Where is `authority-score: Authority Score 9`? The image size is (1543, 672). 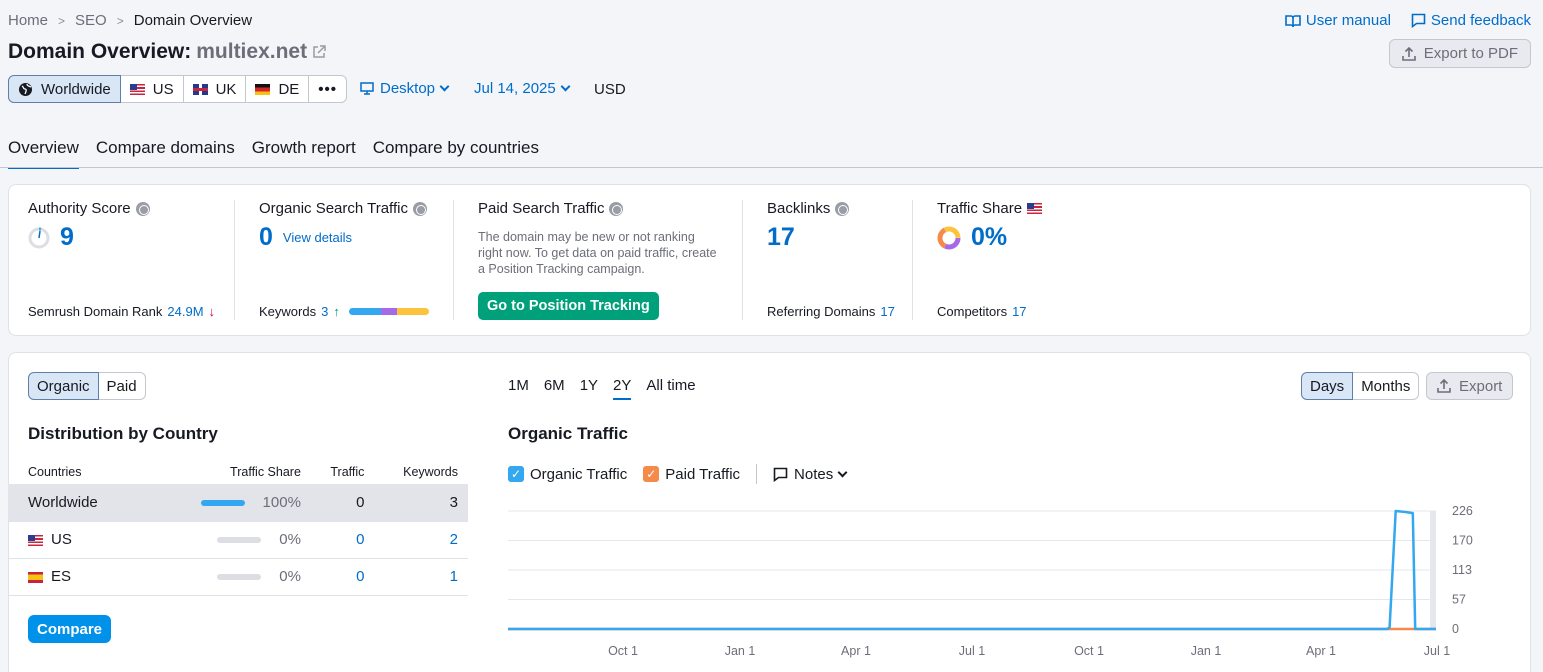 authority-score: Authority Score 9 is located at coordinates (89, 226).